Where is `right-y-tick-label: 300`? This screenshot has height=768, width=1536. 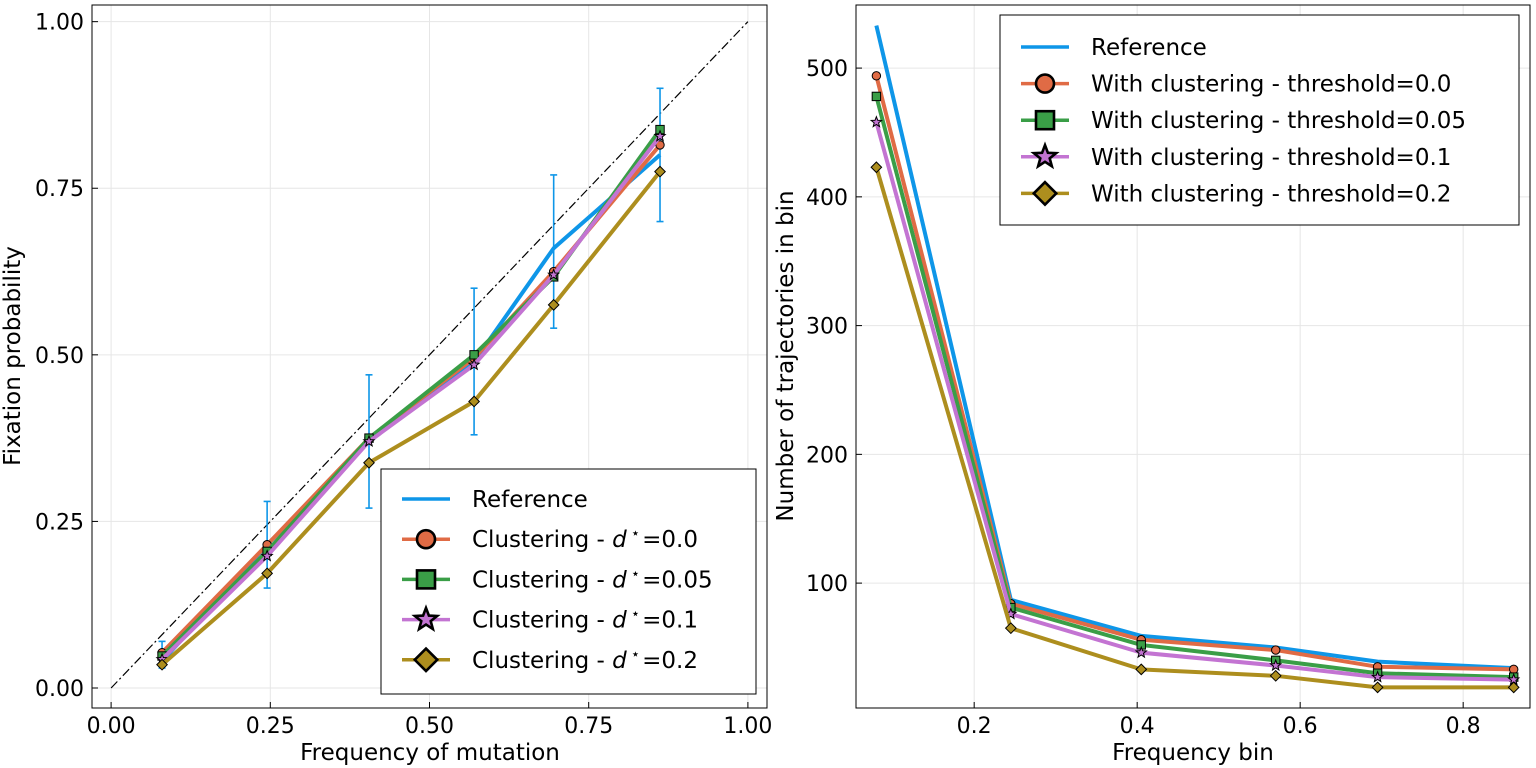 right-y-tick-label: 300 is located at coordinates (827, 327).